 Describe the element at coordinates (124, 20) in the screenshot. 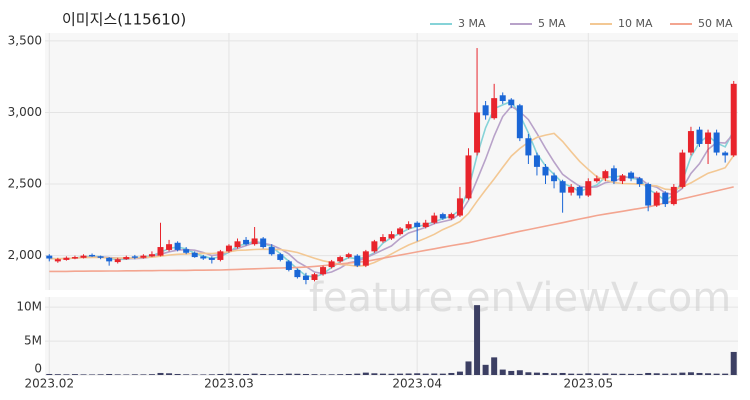

I see `chart-title: 이미지스(115610)` at that location.